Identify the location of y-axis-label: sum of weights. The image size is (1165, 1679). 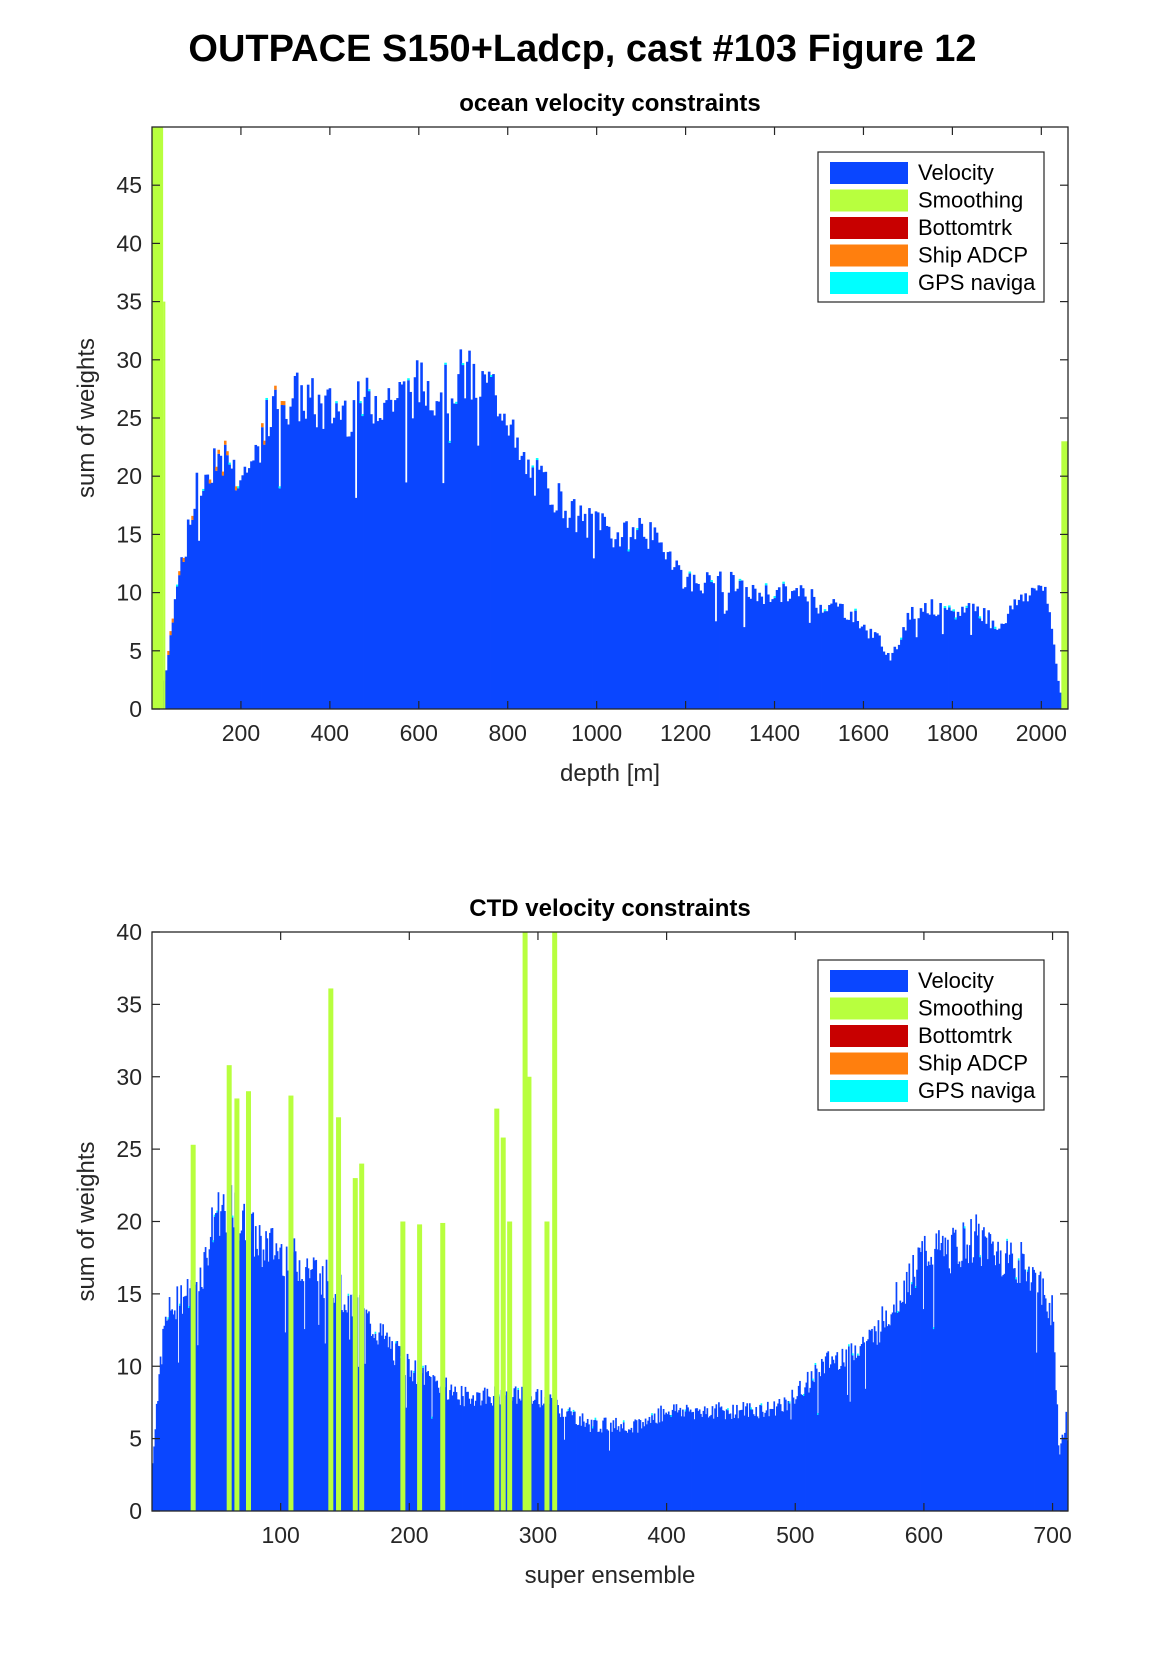
(86, 418).